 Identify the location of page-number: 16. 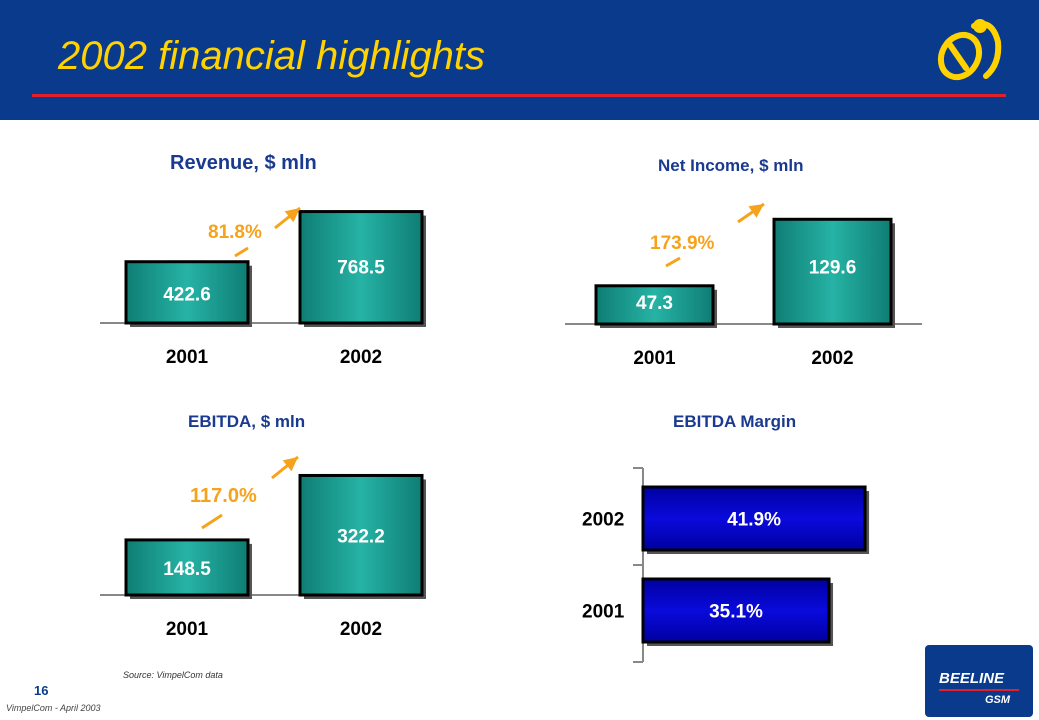
(41, 690).